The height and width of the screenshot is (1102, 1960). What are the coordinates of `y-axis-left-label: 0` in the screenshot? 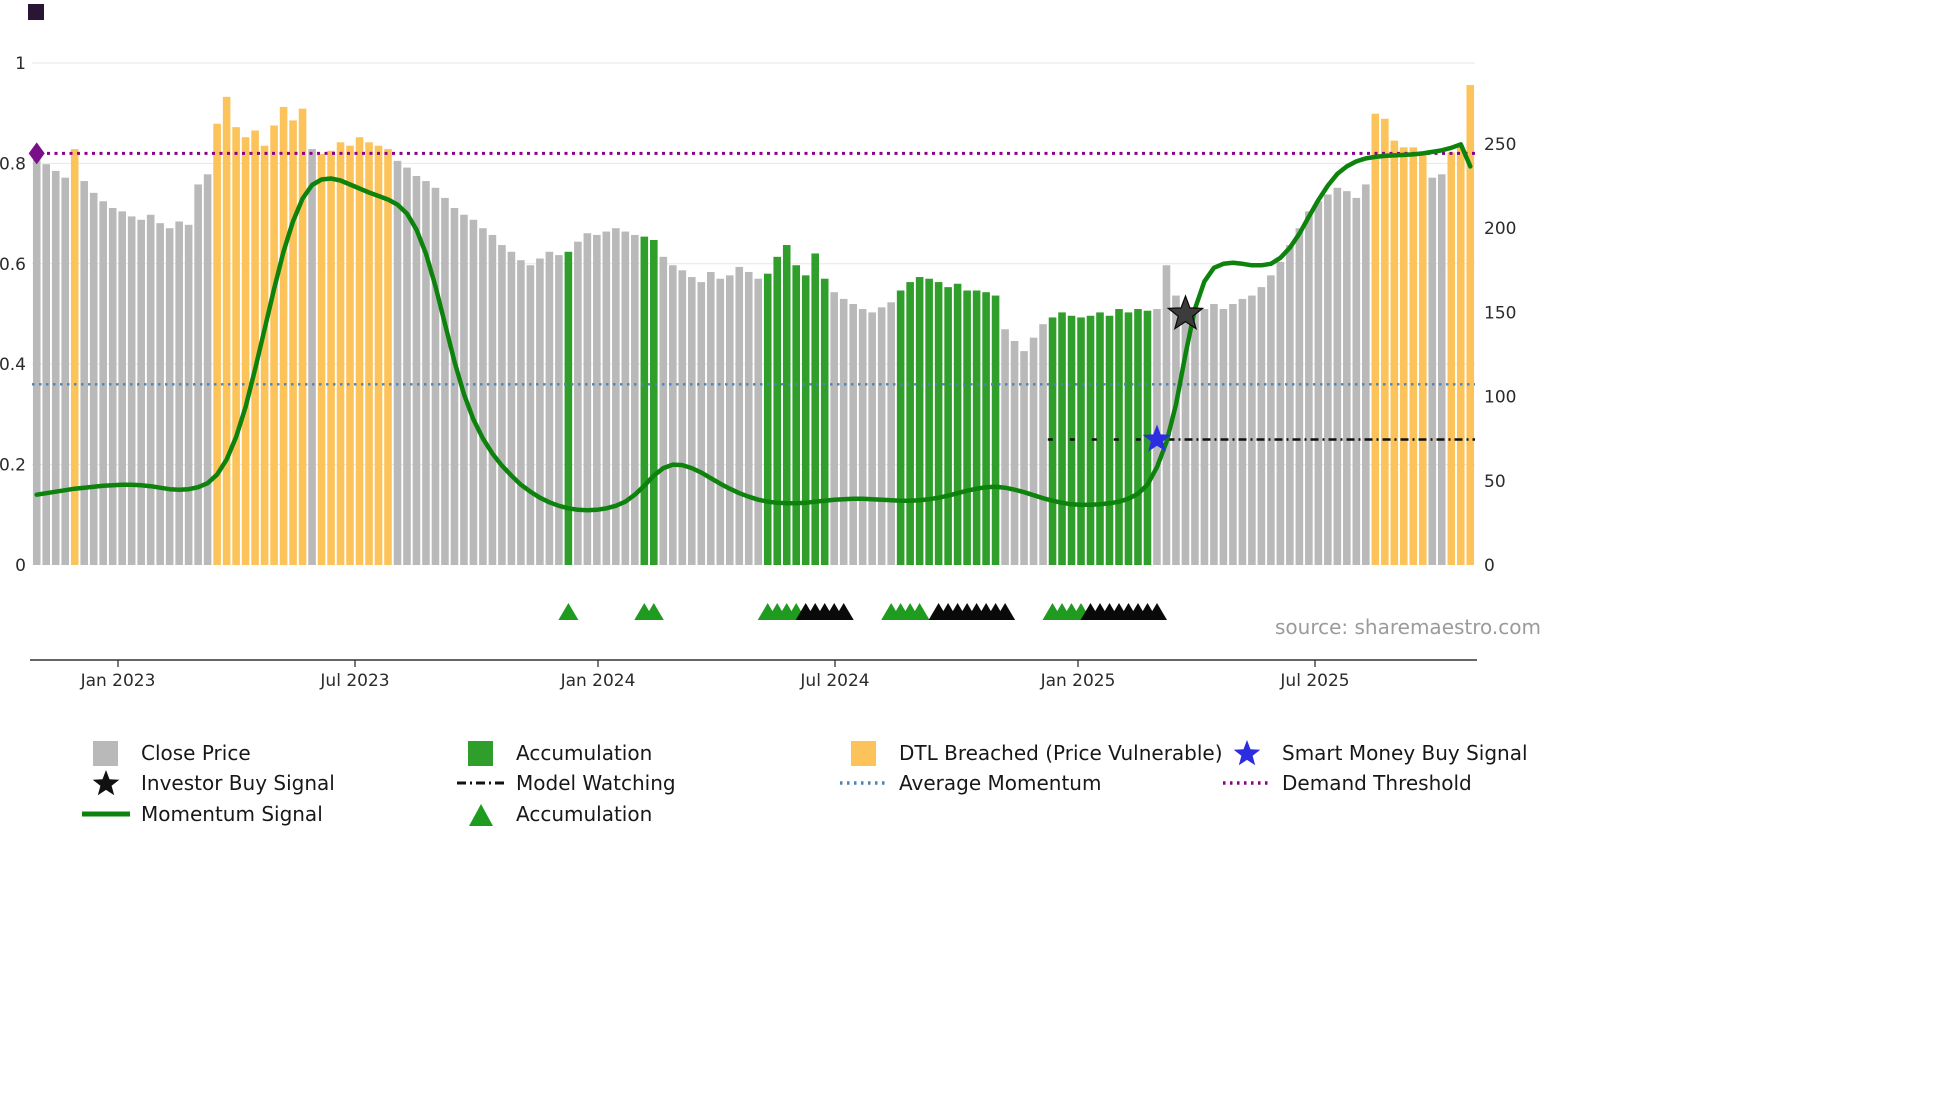 It's located at (20, 566).